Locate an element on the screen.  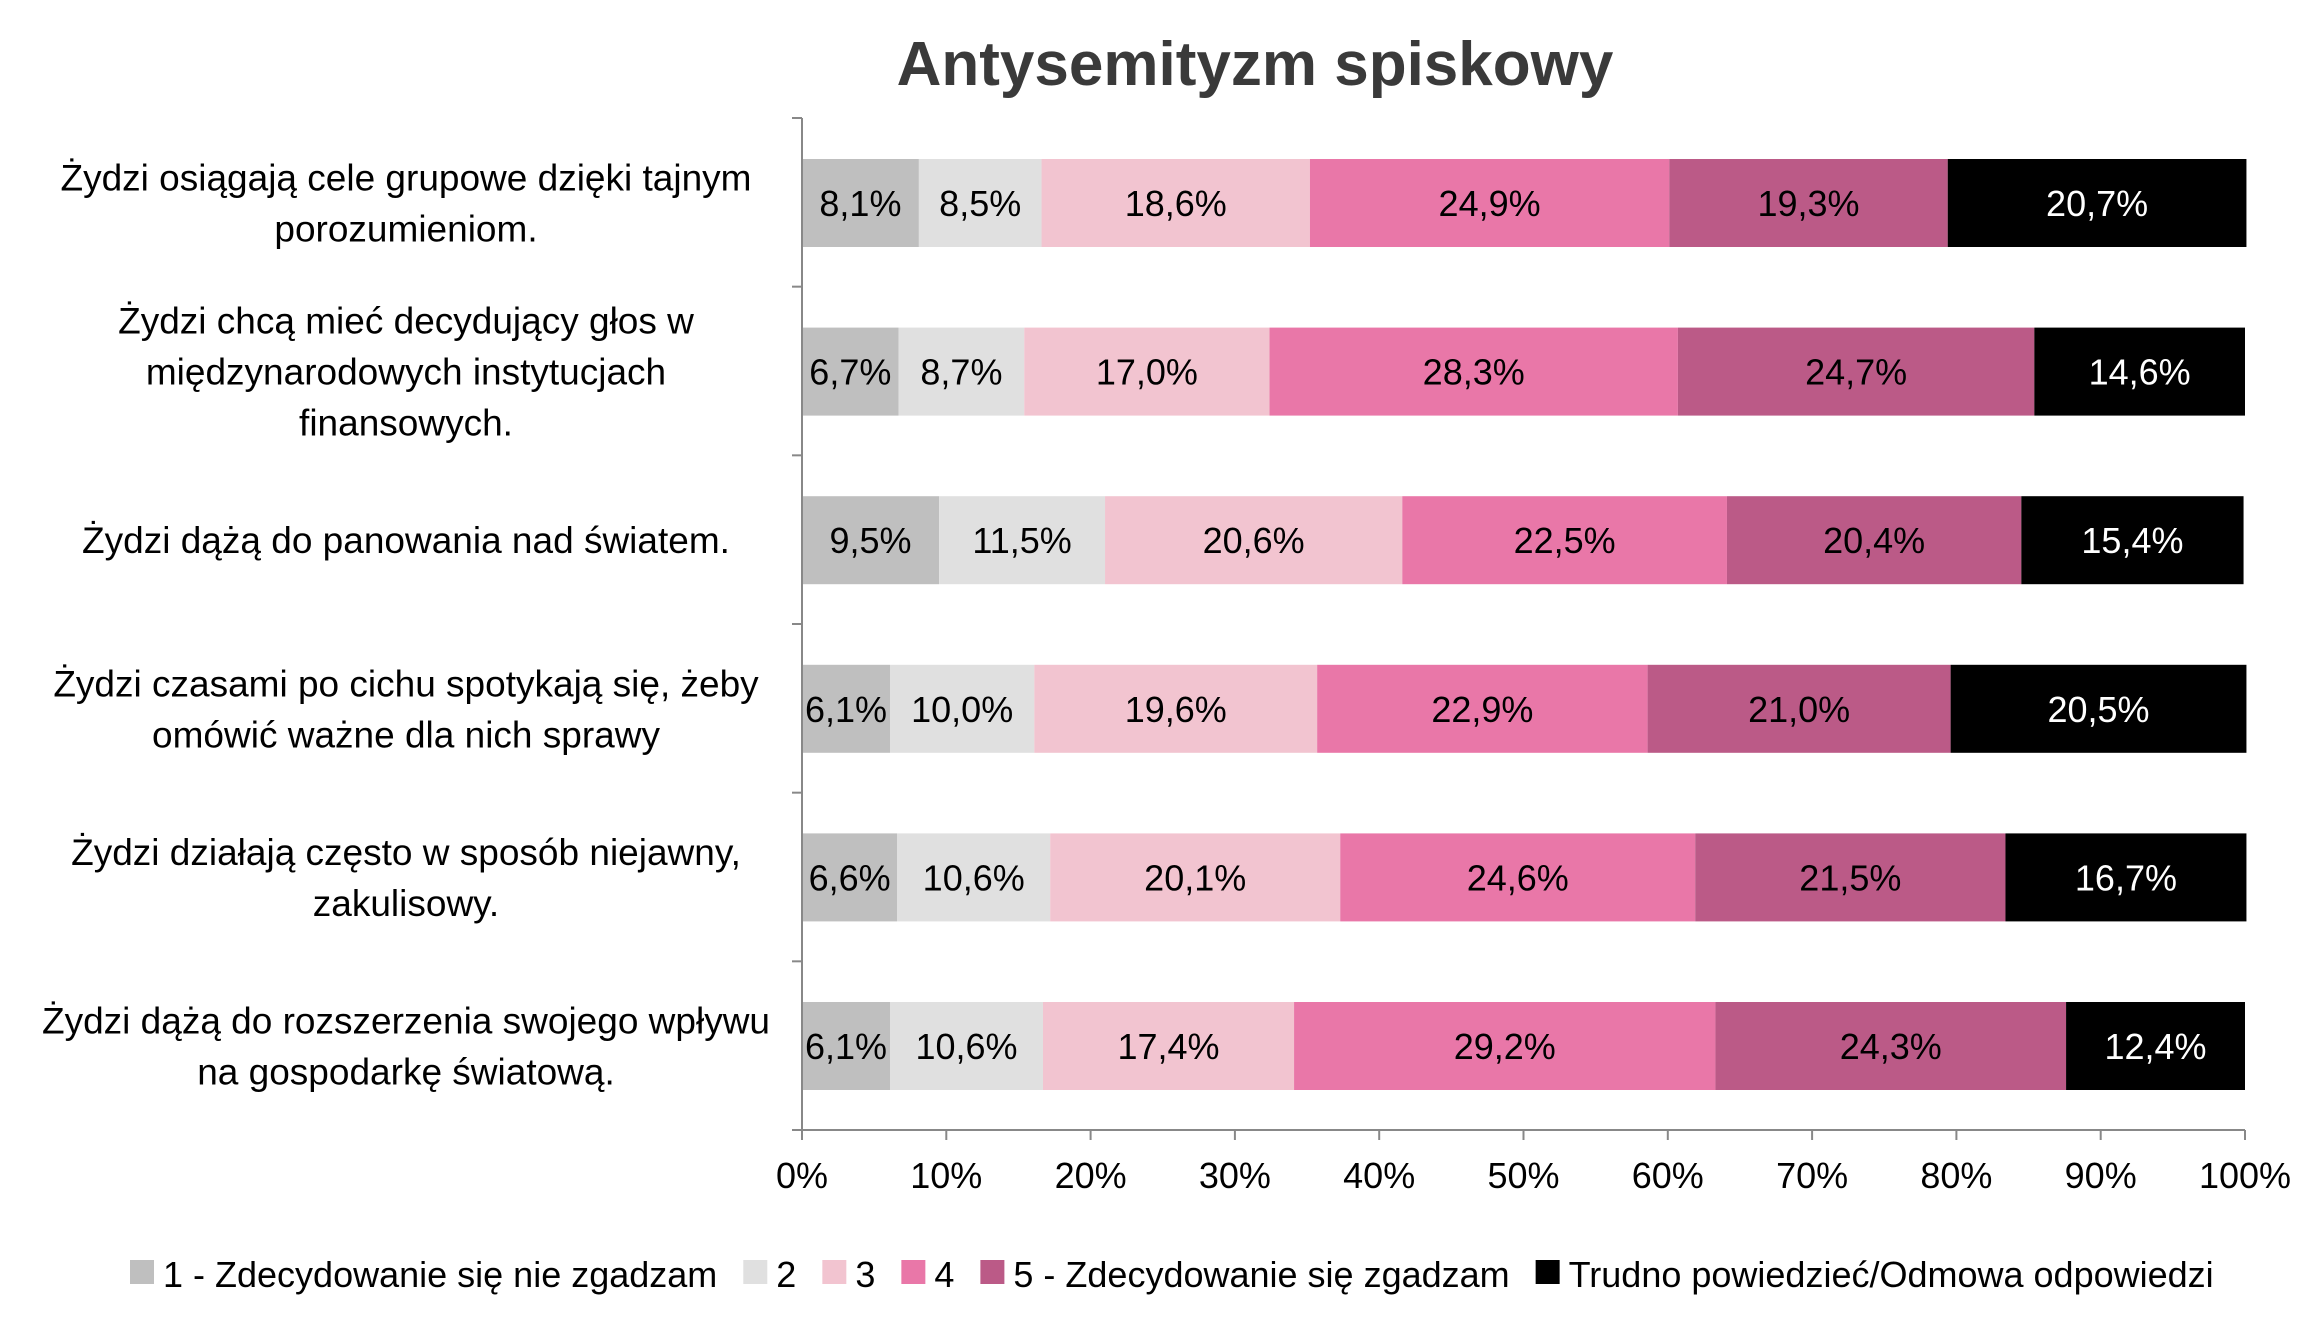
data-label: 20,1% is located at coordinates (1195, 877).